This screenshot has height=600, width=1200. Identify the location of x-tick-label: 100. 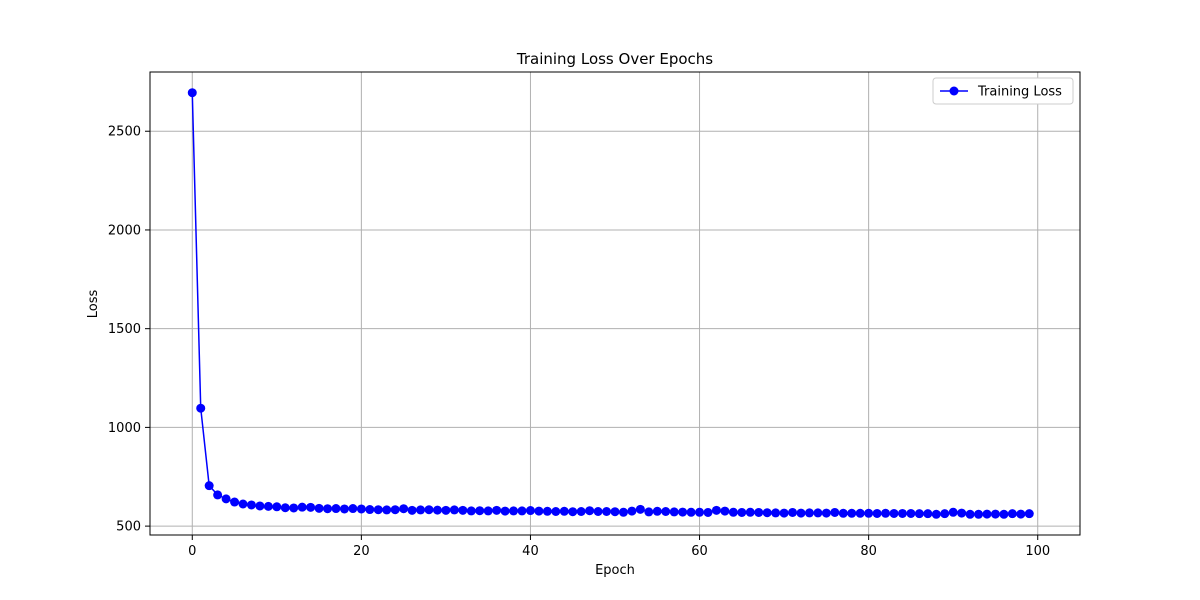
(1037, 551).